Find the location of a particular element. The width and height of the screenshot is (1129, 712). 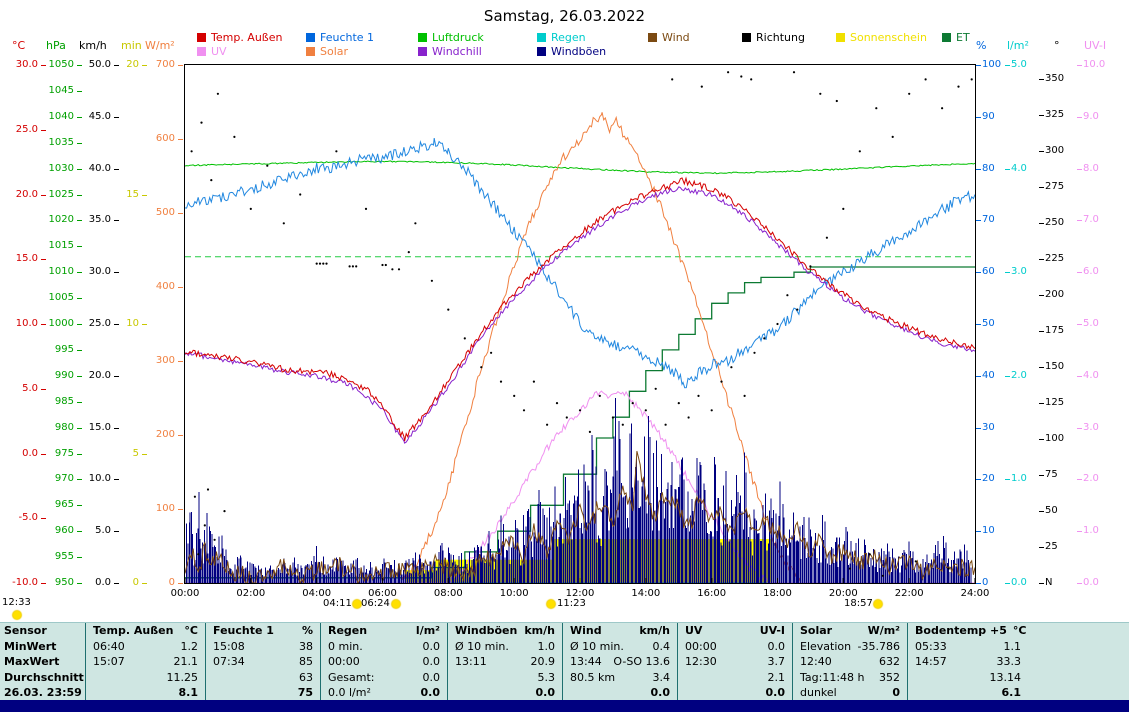

axis-tick-label-hpa: 980 is located at coordinates (64, 427).